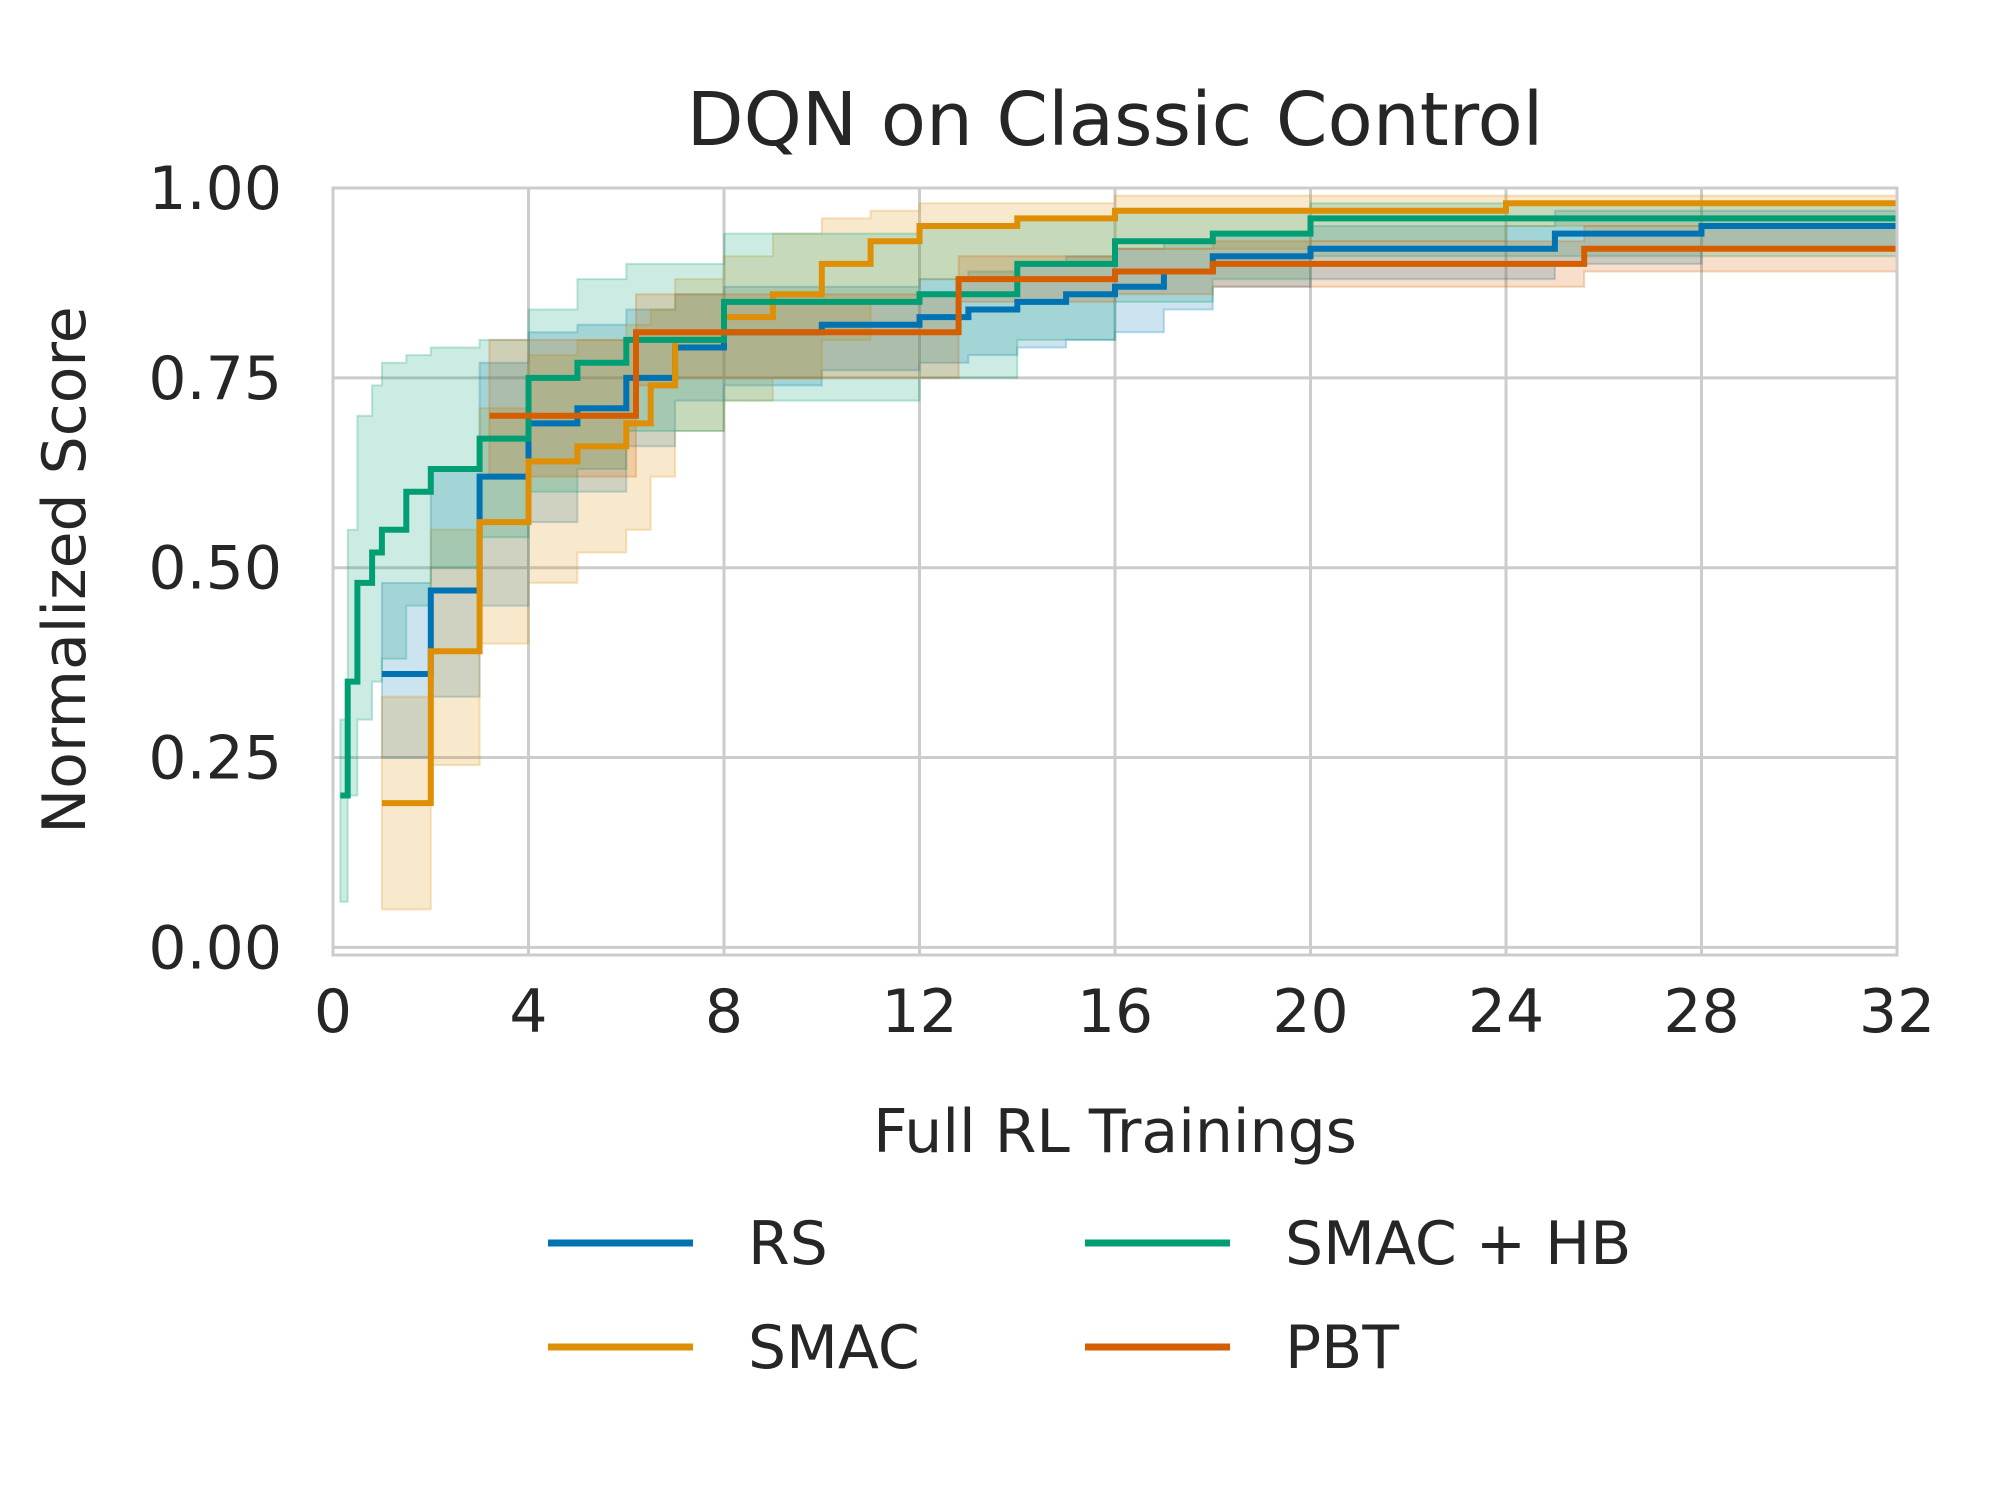 This screenshot has height=1500, width=2000. What do you see at coordinates (734, 1348) in the screenshot?
I see `legend-item-smac: SMAC` at bounding box center [734, 1348].